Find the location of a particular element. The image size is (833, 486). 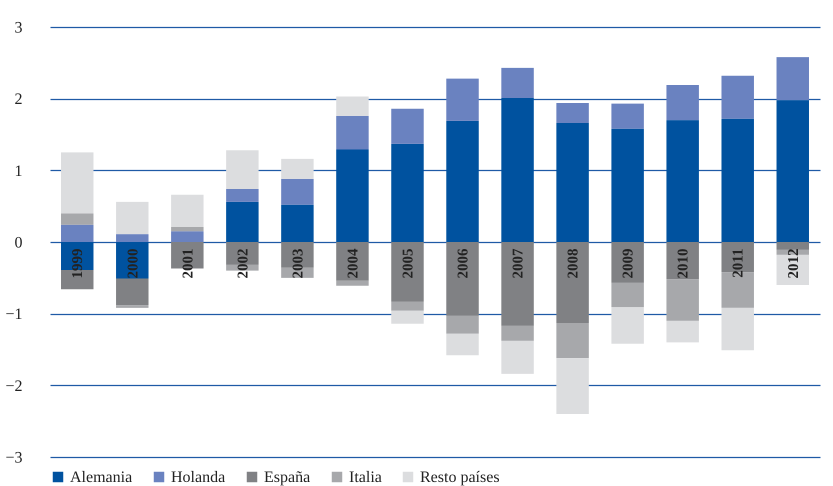

x-tick-label: 2000 is located at coordinates (133, 263).